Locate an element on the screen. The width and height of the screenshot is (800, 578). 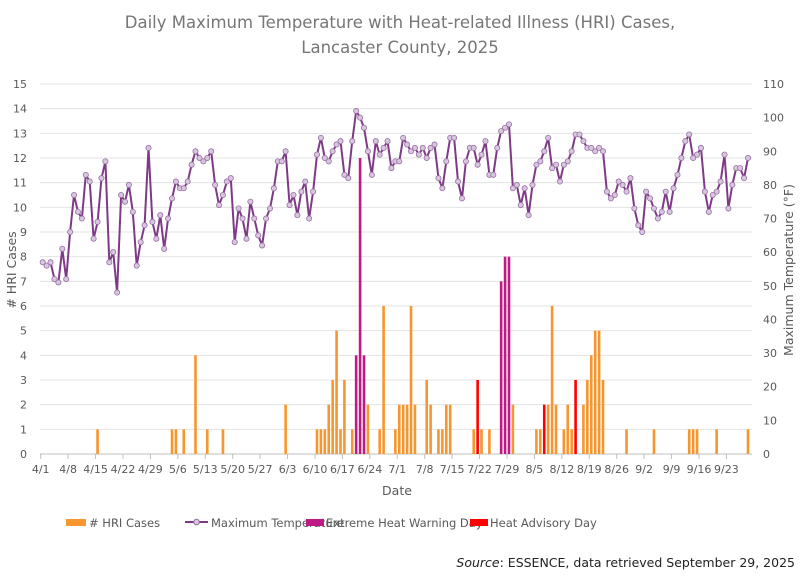
x-tick-label: 7/1 is located at coordinates (397, 469).